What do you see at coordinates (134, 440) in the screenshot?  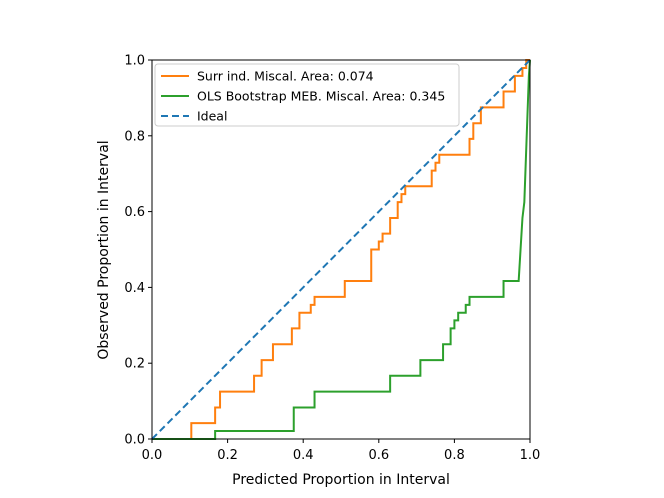 I see `y-tick-label: 0.0` at bounding box center [134, 440].